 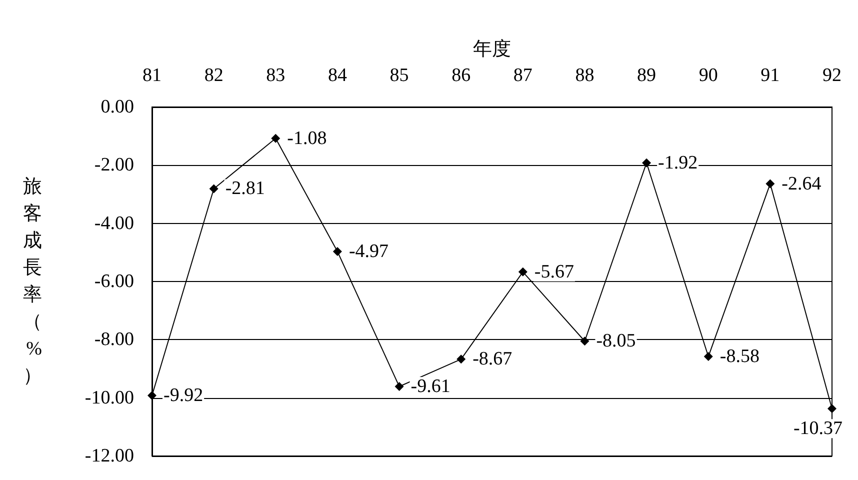 I want to click on data-label: -9.92, so click(x=184, y=395).